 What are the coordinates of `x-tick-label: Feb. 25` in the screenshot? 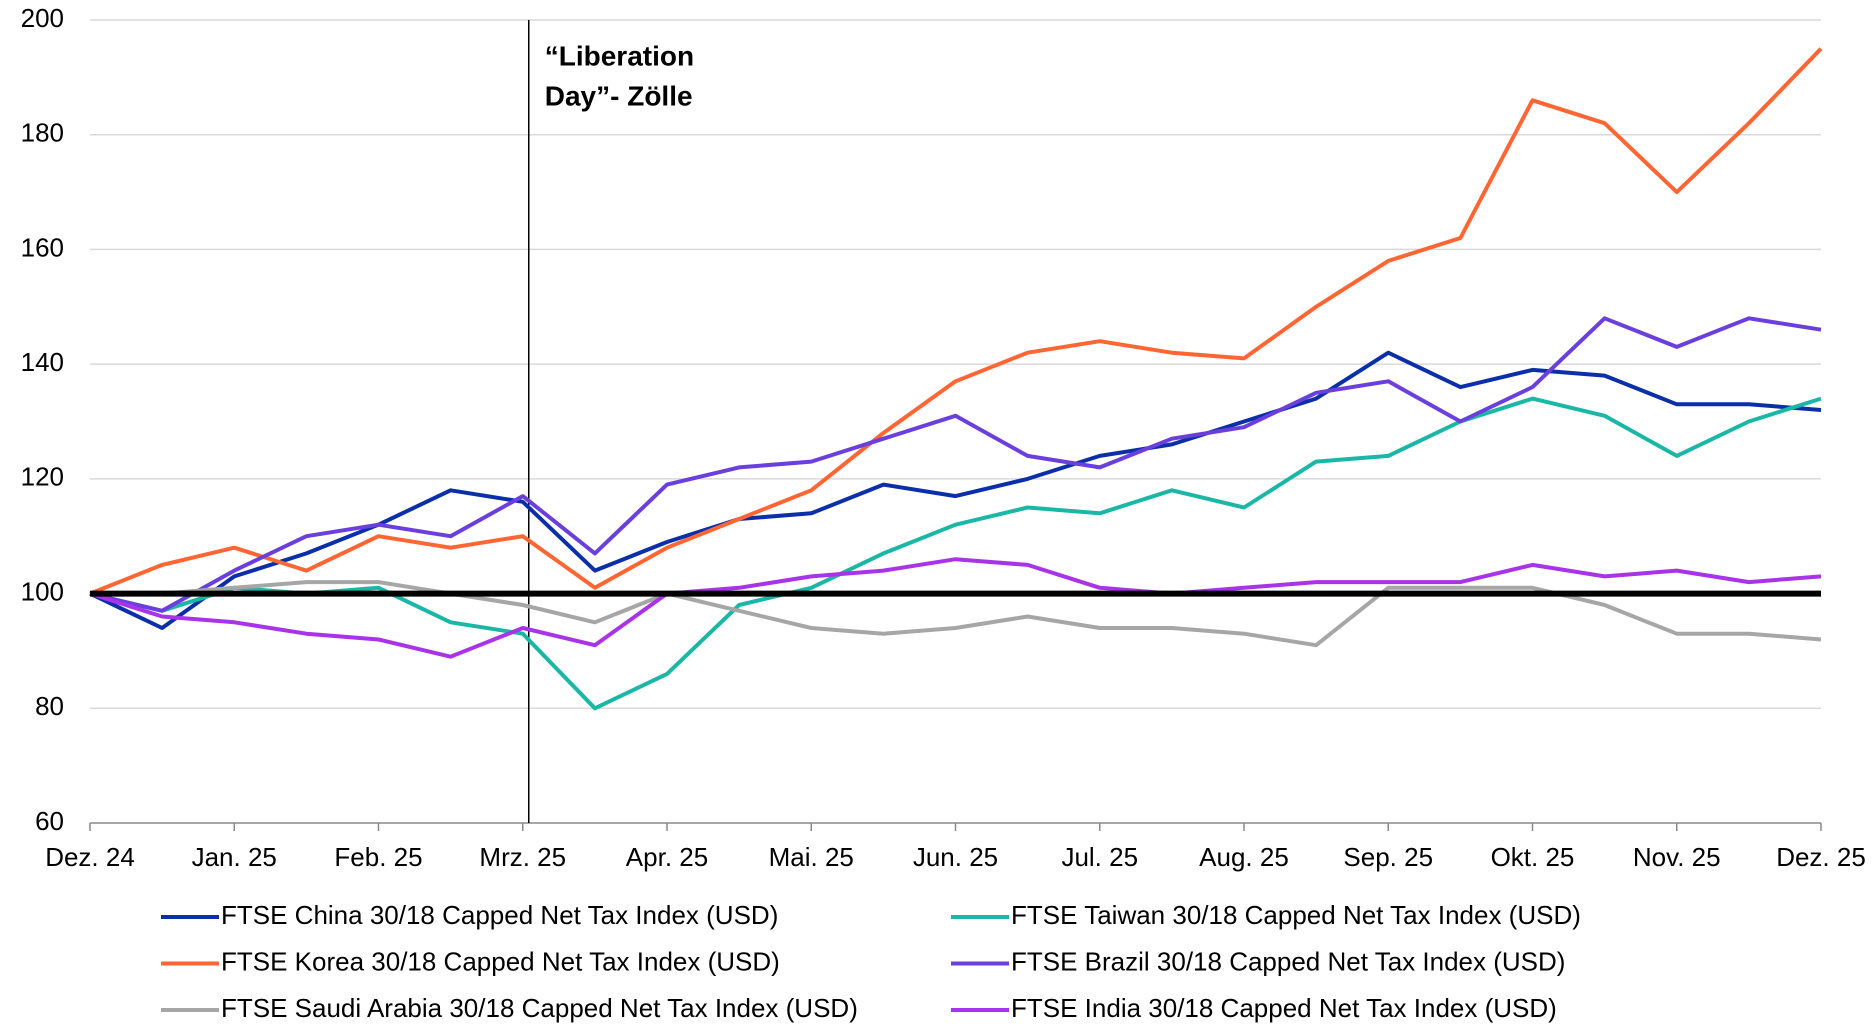 It's located at (378, 857).